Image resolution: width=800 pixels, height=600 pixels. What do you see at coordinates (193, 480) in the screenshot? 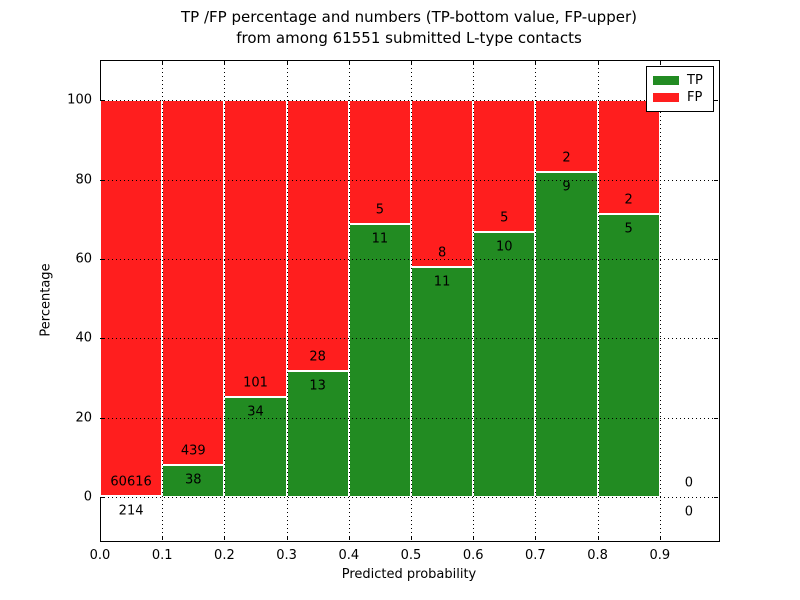
I see `tp-count-label: 38` at bounding box center [193, 480].